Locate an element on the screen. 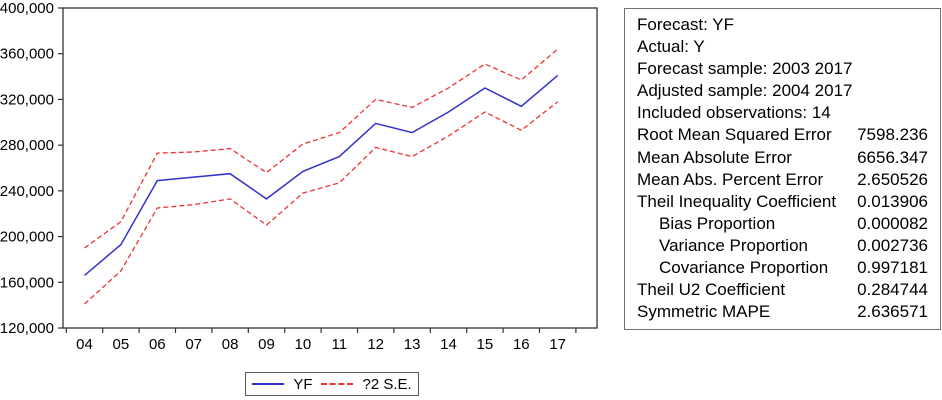 The height and width of the screenshot is (400, 942). stats-row: Variance Proportion 0.002736 is located at coordinates (782, 247).